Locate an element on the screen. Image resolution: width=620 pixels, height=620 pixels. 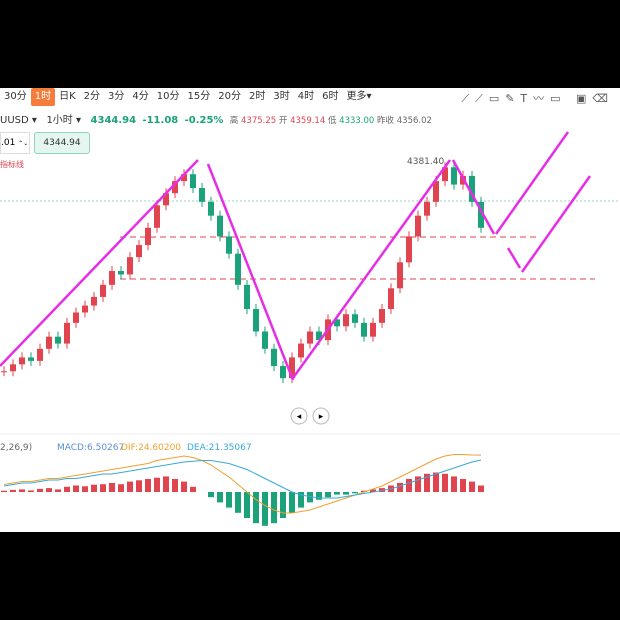
interval: 6时 is located at coordinates (330, 96).